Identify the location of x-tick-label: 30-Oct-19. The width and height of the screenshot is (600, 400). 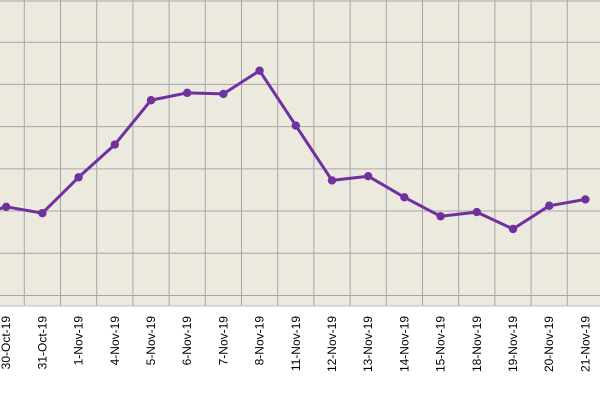
(6, 343).